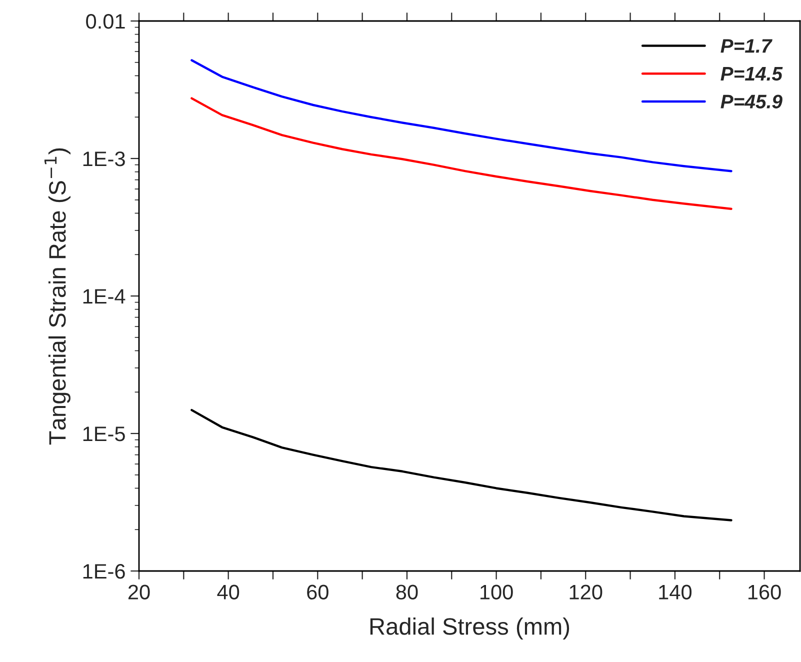  What do you see at coordinates (104, 434) in the screenshot?
I see `y-tick-label: 1E-5` at bounding box center [104, 434].